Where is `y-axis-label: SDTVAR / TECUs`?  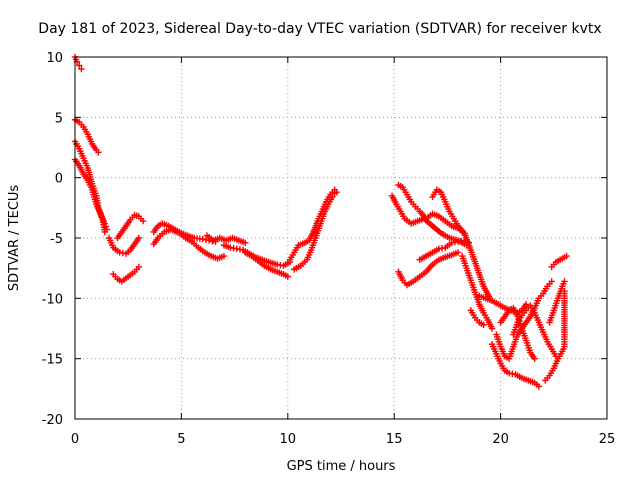
y-axis-label: SDTVAR / TECUs is located at coordinates (14, 238).